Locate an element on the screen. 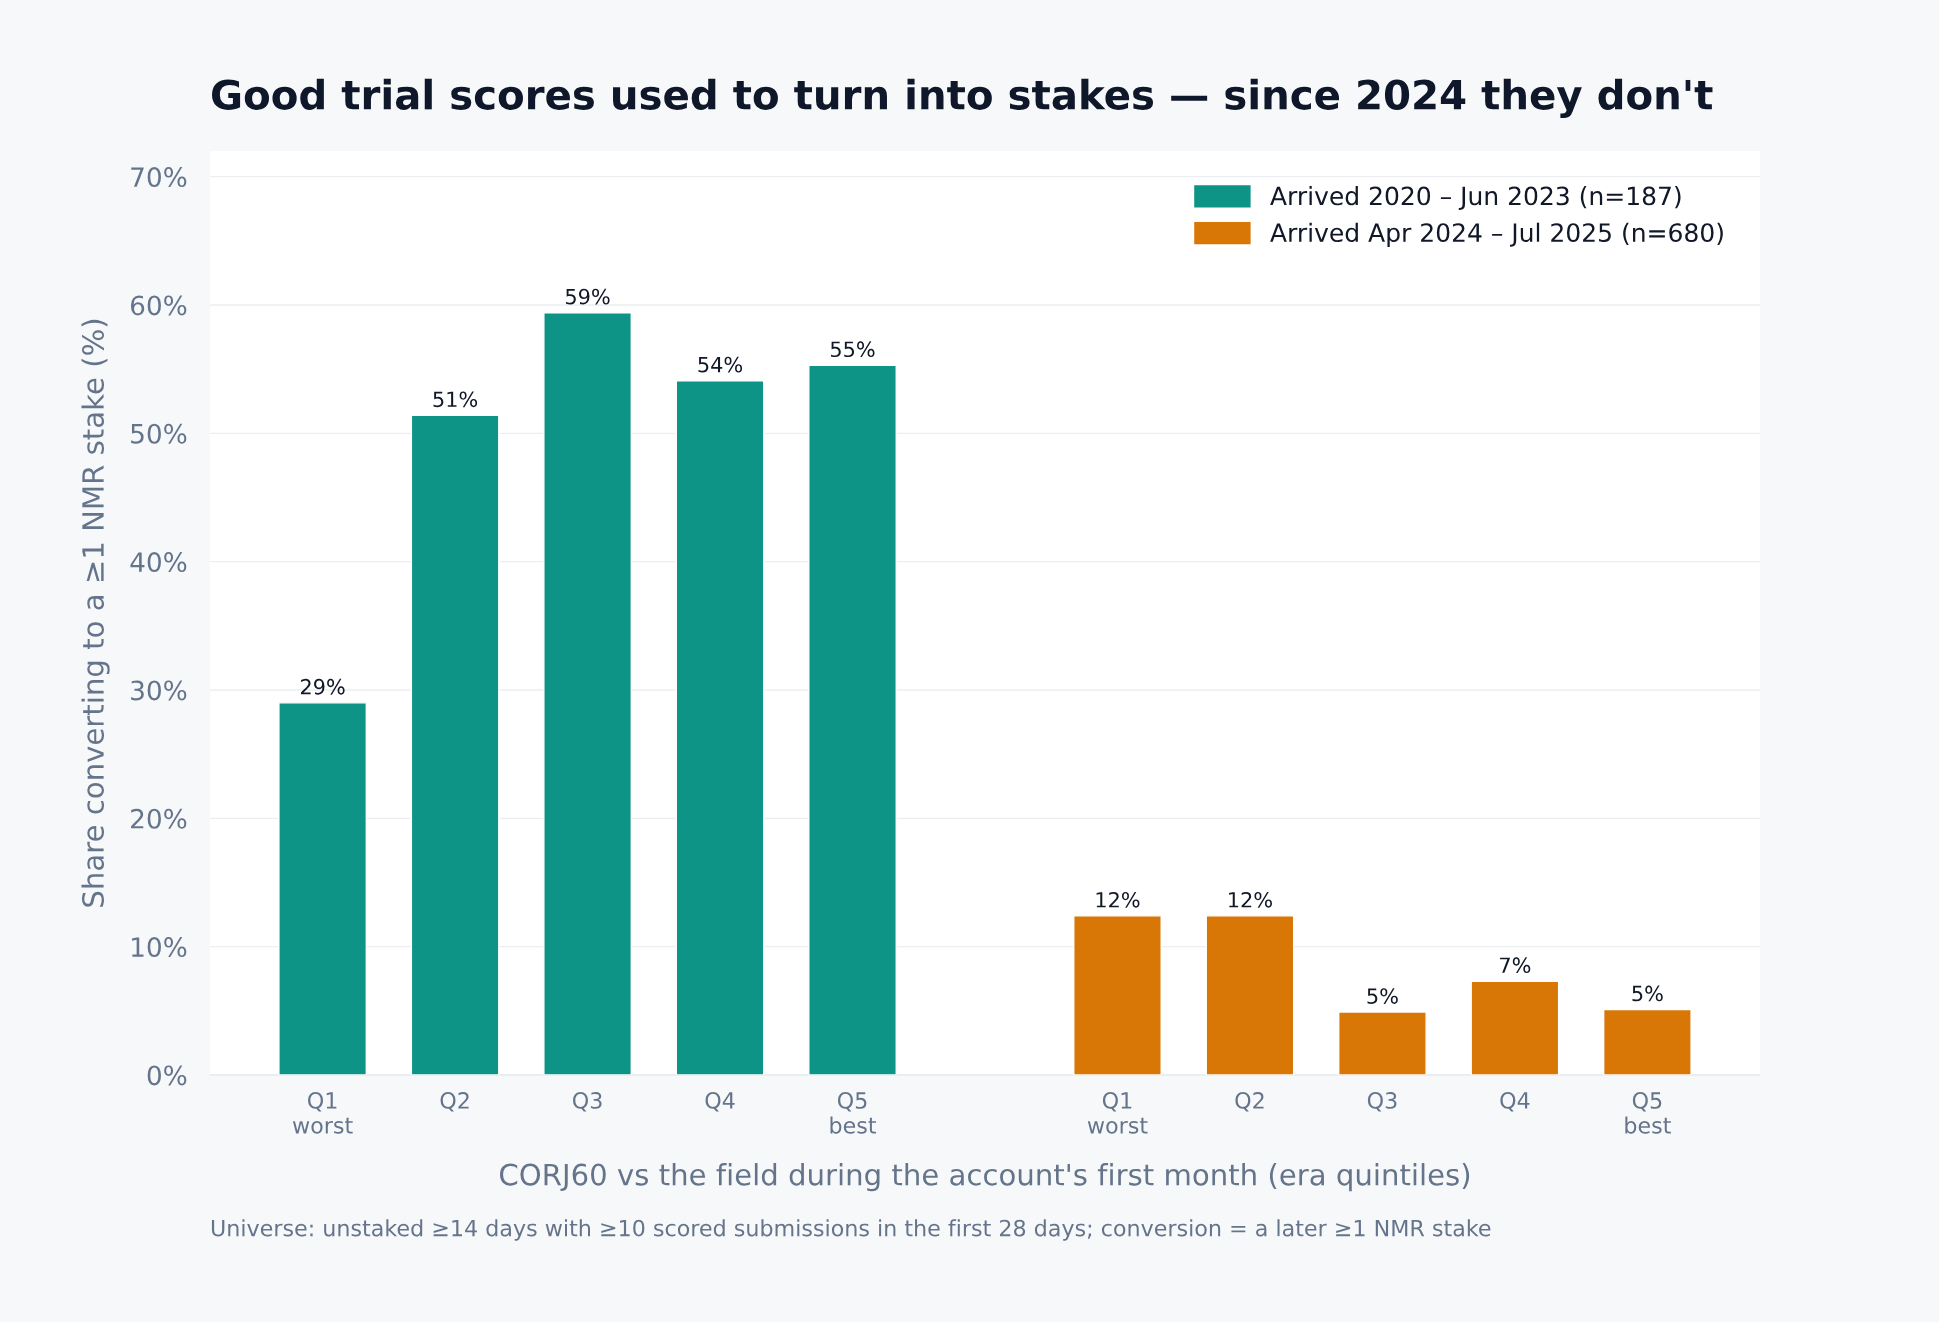  y-tick-label: 70% is located at coordinates (159, 177).